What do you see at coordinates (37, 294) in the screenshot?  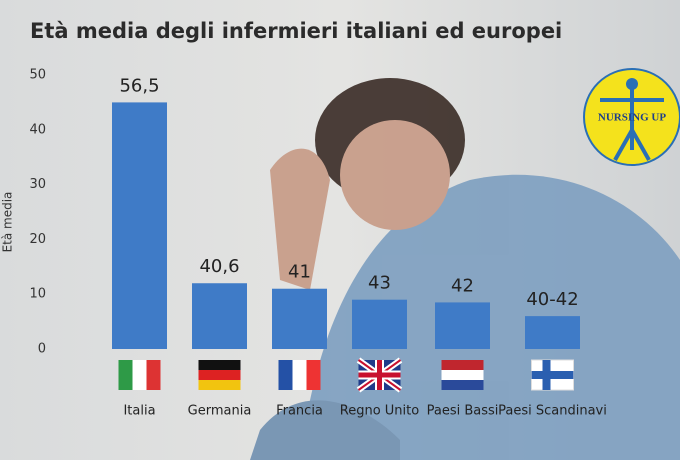 I see `y-tick-label: 10` at bounding box center [37, 294].